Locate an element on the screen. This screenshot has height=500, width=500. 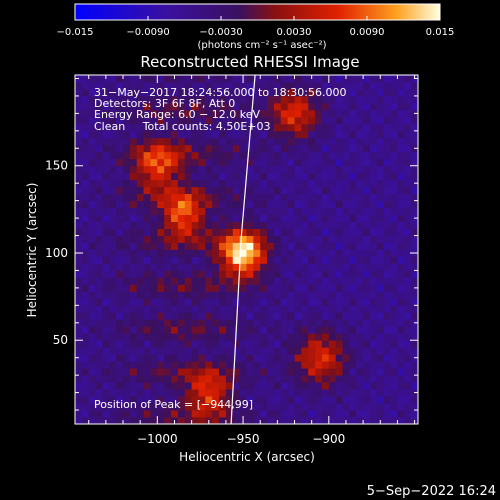
colorbar-frame is located at coordinates (257, 12).